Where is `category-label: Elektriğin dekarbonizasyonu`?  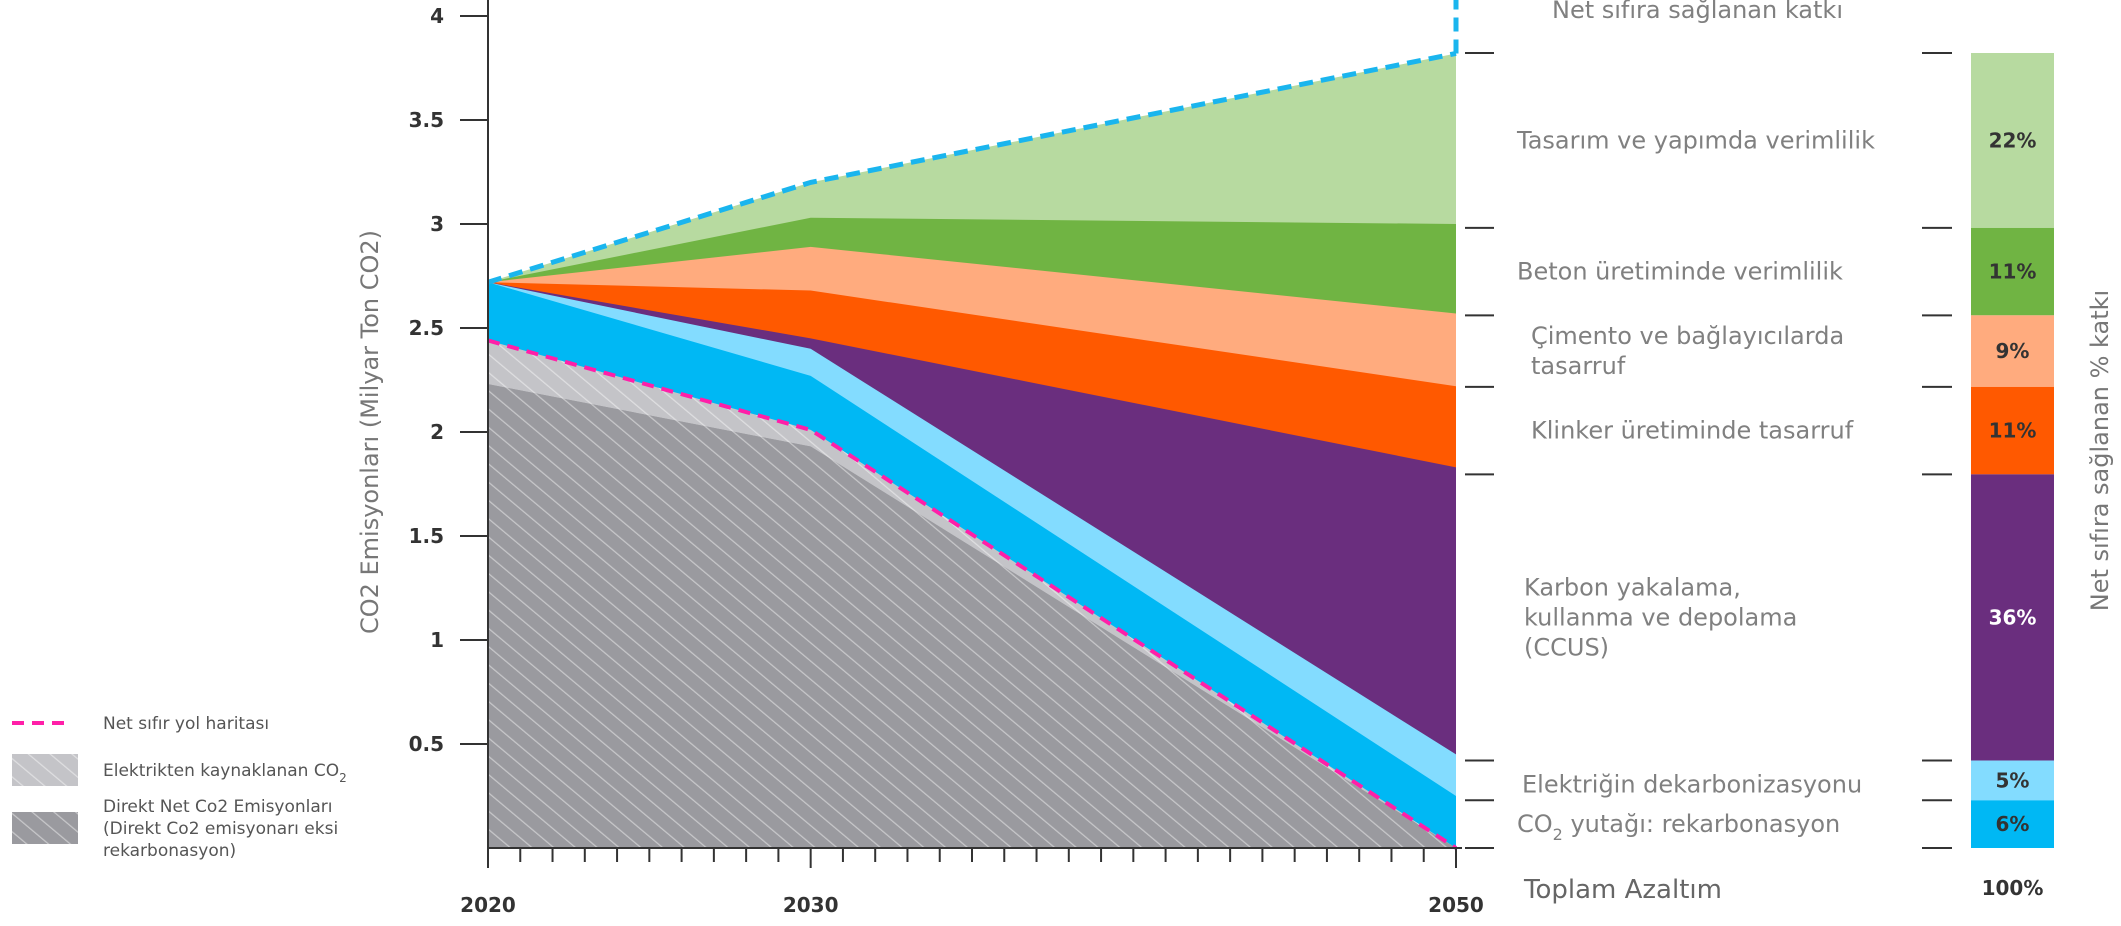
category-label: Elektriğin dekarbonizasyonu is located at coordinates (1692, 784).